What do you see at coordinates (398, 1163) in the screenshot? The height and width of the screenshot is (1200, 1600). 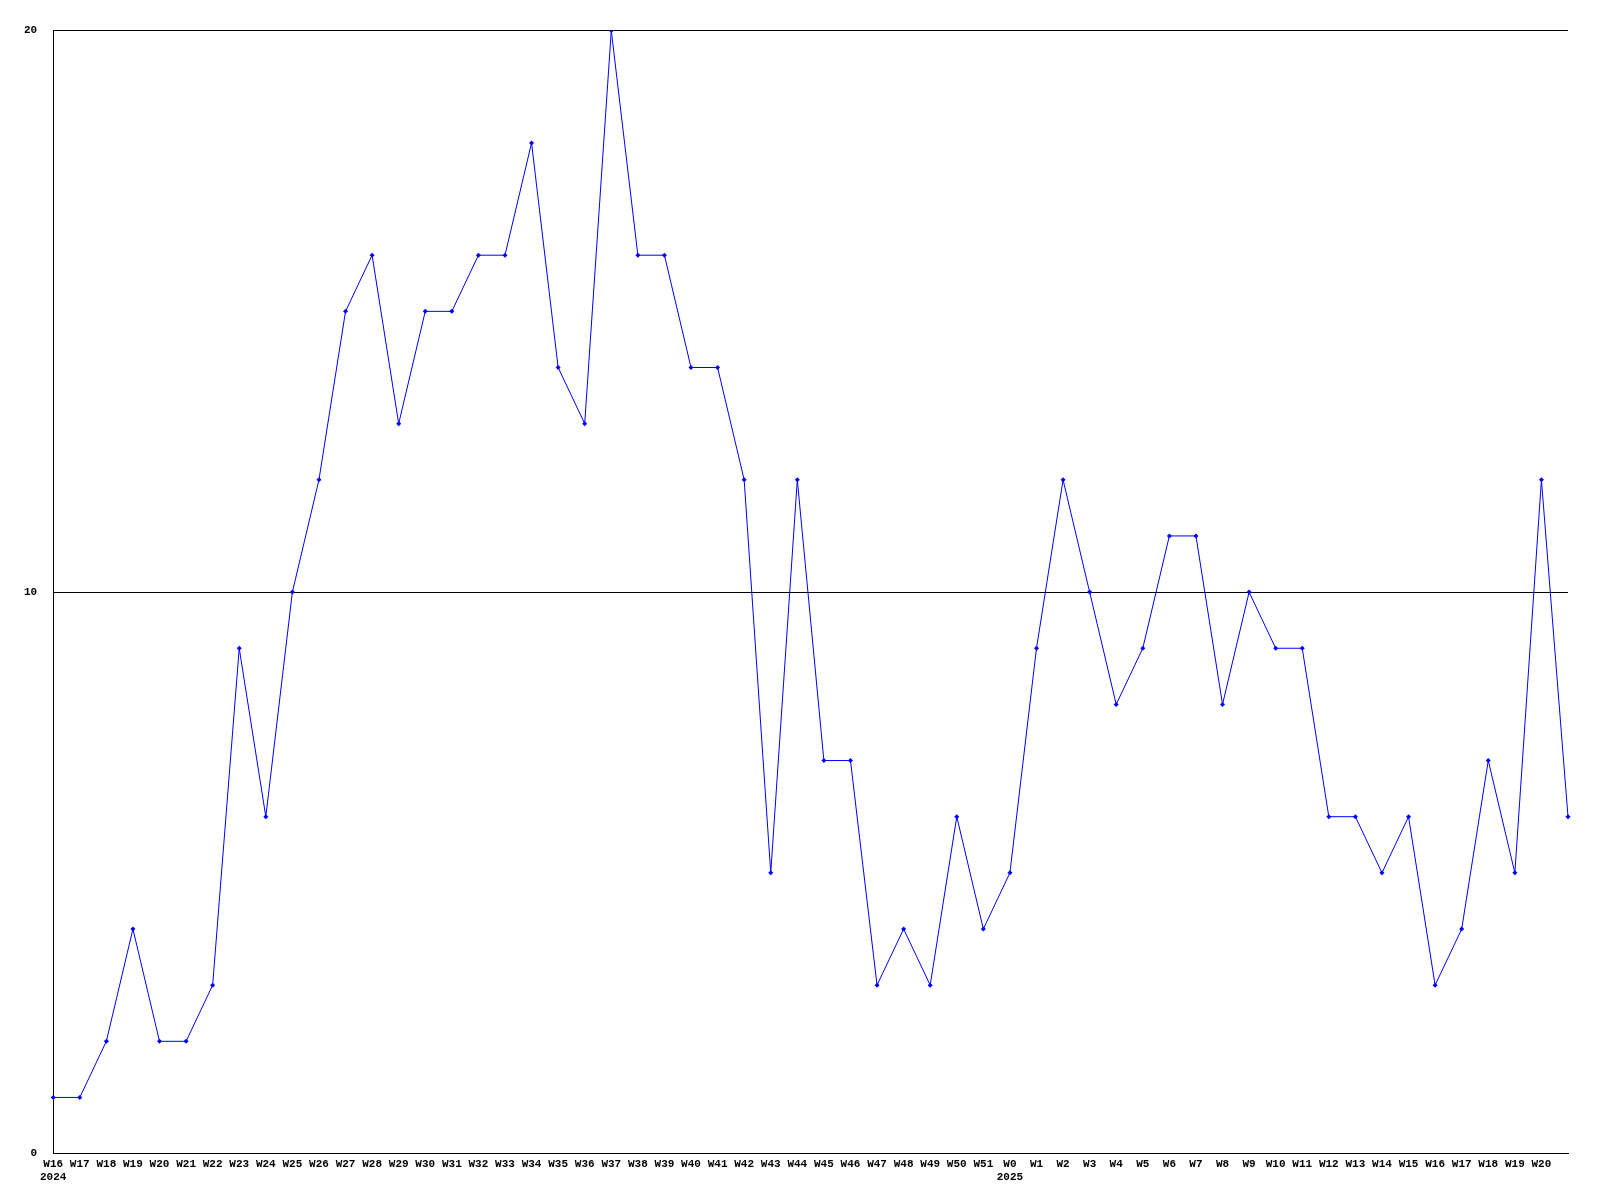 I see `x-tick-label: W29` at bounding box center [398, 1163].